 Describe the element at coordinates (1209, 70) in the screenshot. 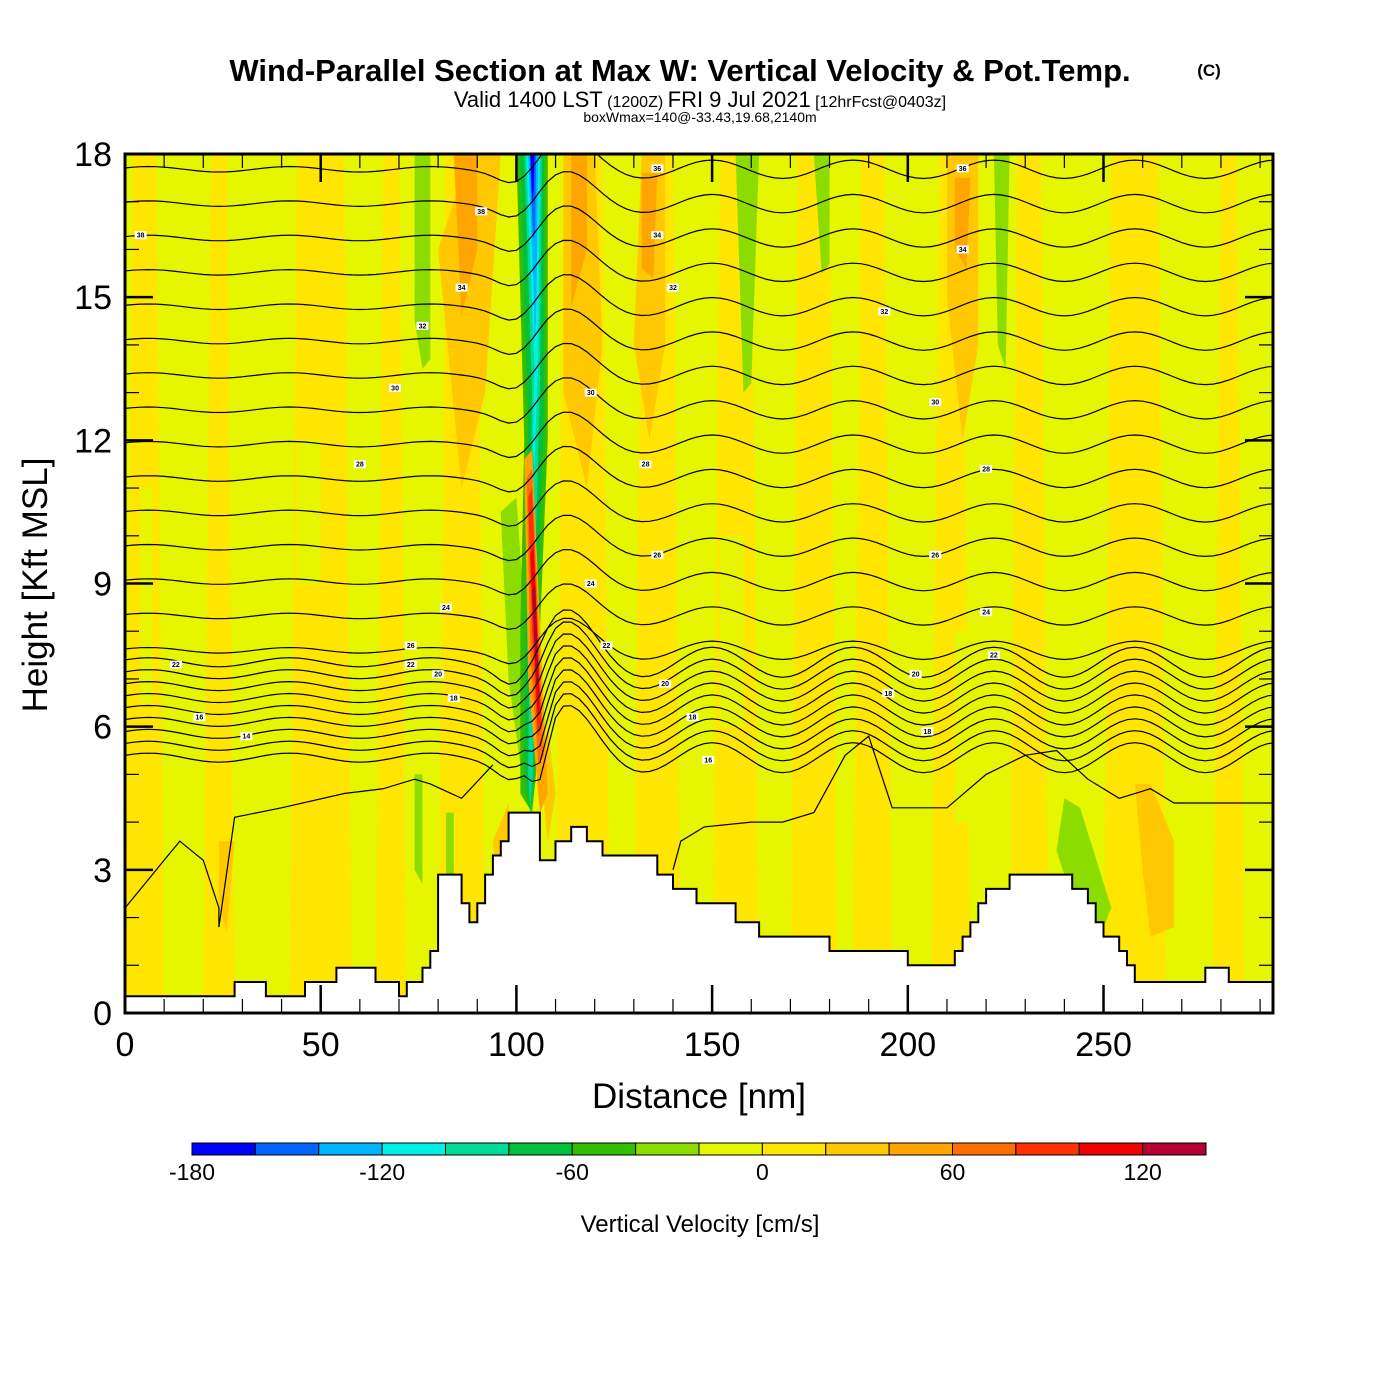

I see `copyright-mark: (C)` at that location.